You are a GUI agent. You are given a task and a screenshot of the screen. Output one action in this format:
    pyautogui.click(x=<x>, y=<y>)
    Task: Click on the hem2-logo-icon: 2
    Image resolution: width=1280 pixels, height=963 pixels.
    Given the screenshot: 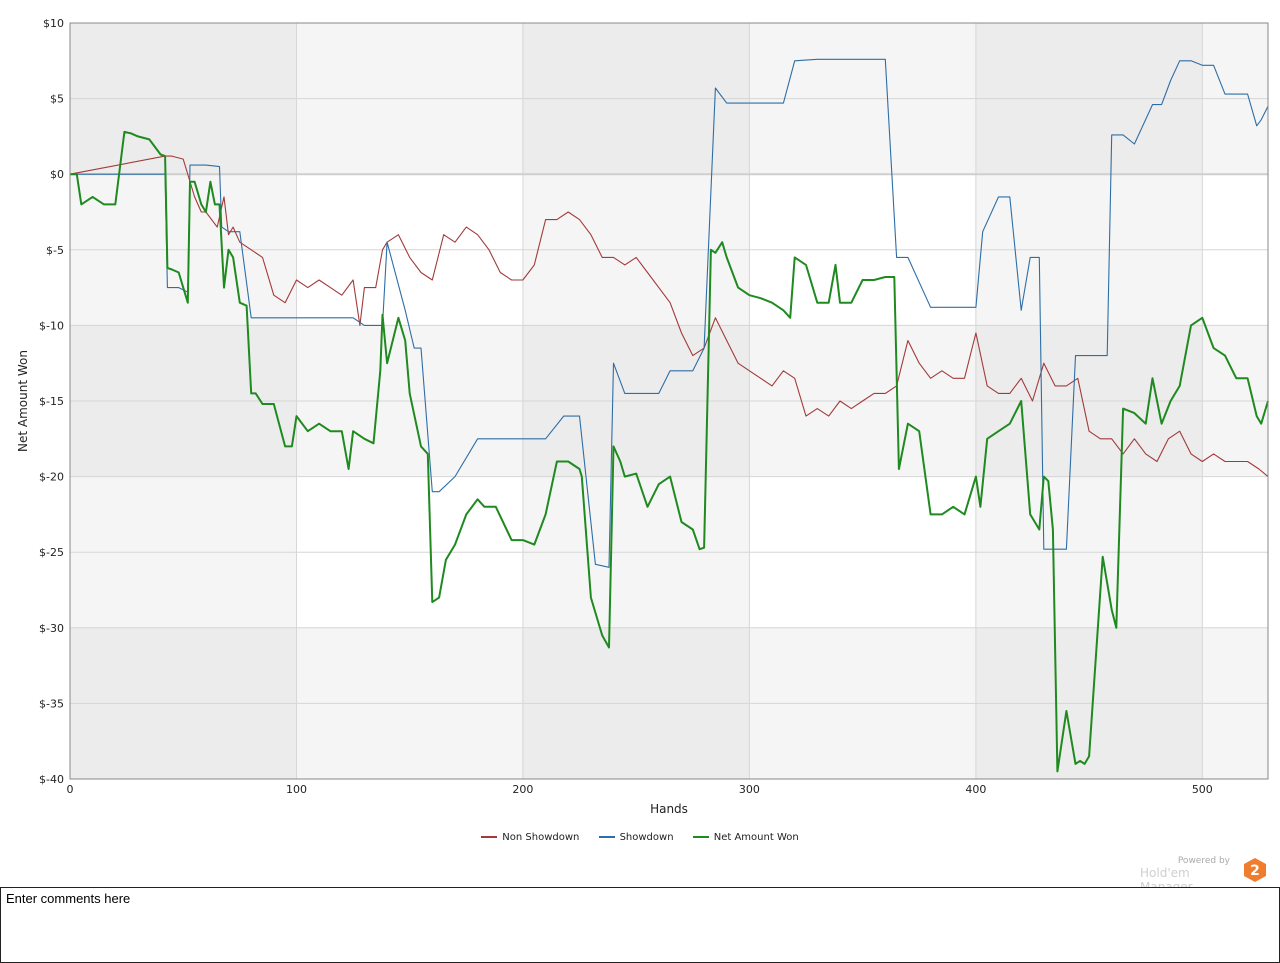 What is the action you would take?
    pyautogui.click(x=1255, y=870)
    